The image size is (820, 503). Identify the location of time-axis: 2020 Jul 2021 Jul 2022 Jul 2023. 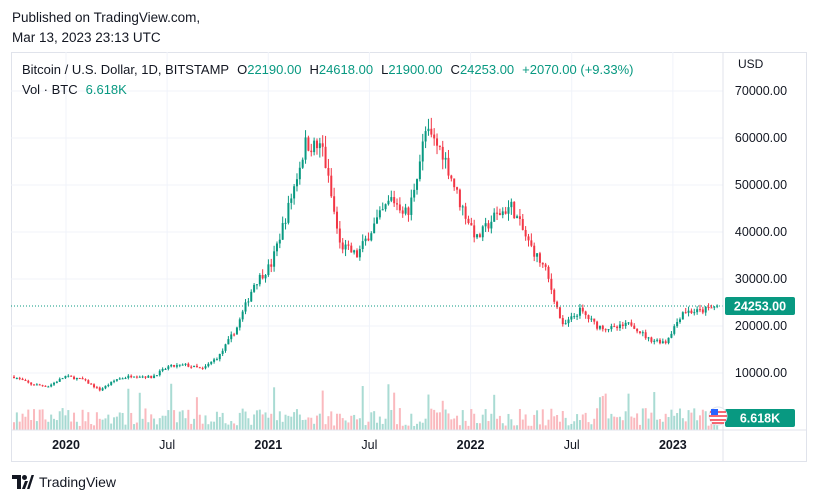
(409, 440).